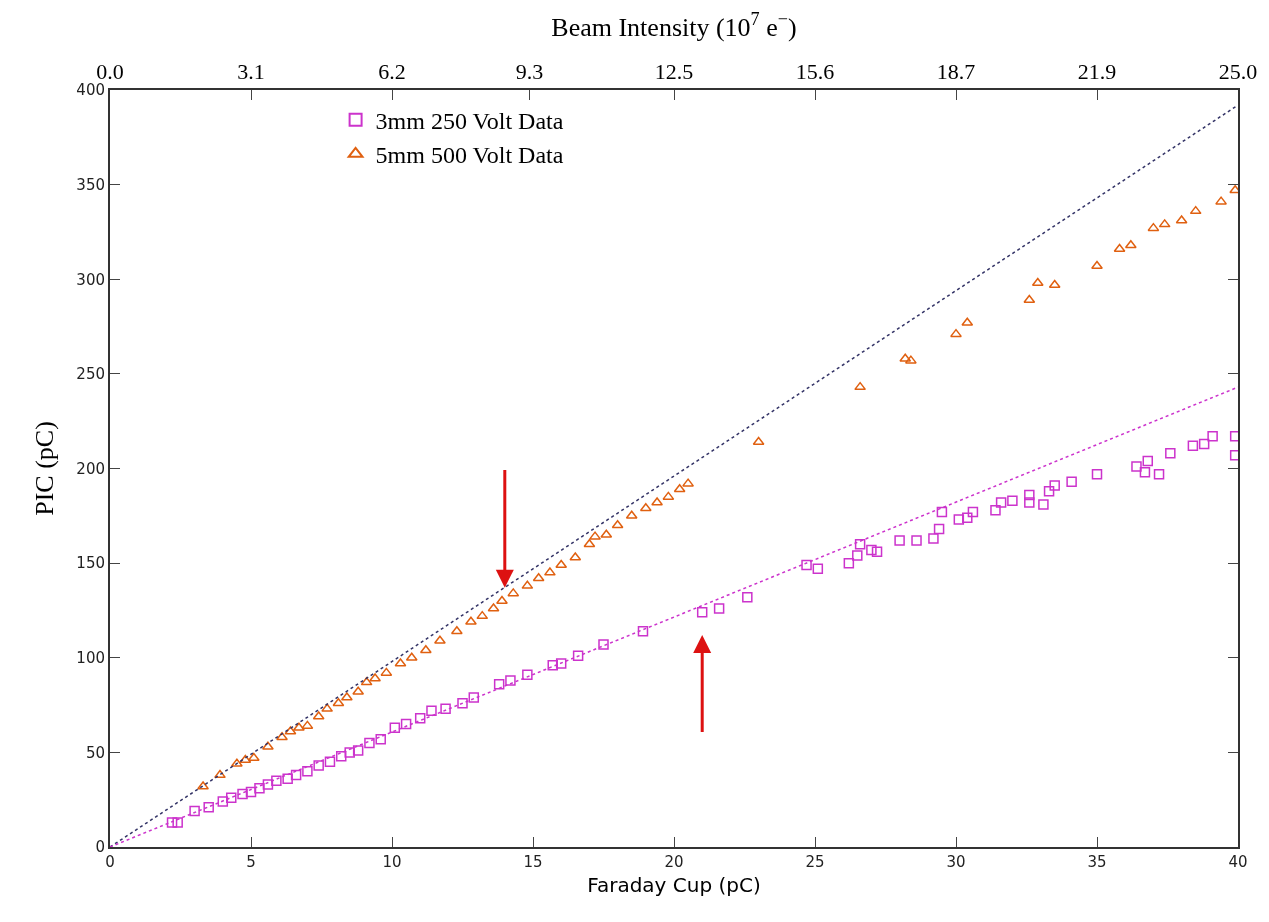 The height and width of the screenshot is (922, 1269). I want to click on x-tick-label: 20, so click(674, 862).